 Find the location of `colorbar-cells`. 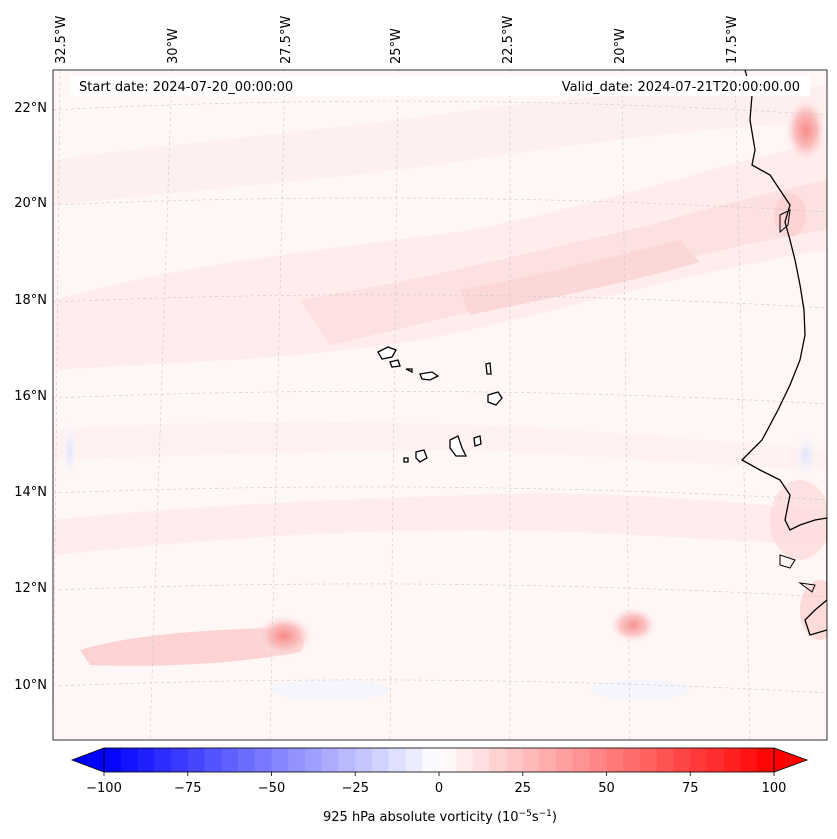

colorbar-cells is located at coordinates (439, 760).